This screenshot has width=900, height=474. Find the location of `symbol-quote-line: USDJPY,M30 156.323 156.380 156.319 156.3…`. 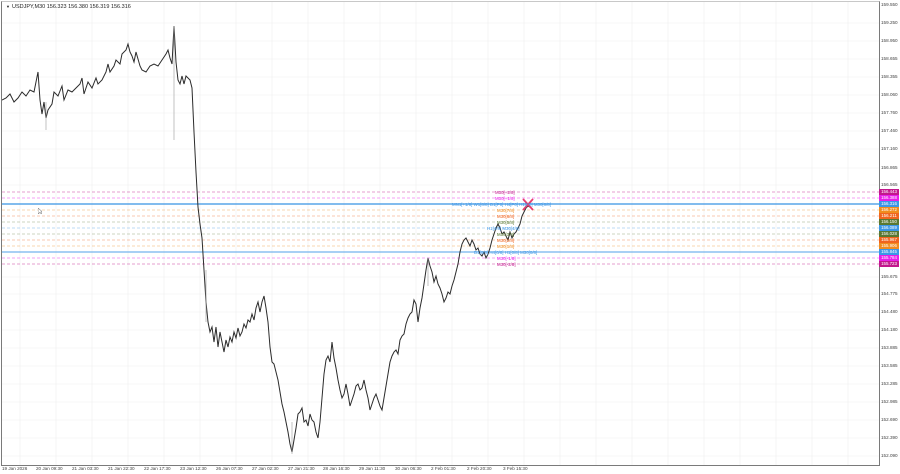

symbol-quote-line: USDJPY,M30 156.323 156.380 156.319 156.3… is located at coordinates (71, 7).